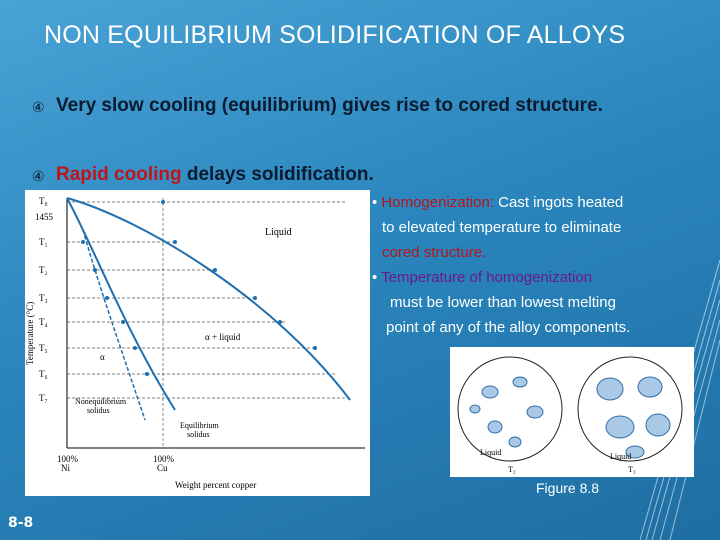 The image size is (720, 540). What do you see at coordinates (30, 333) in the screenshot?
I see `y-axis-label: Temperature (°C)` at bounding box center [30, 333].